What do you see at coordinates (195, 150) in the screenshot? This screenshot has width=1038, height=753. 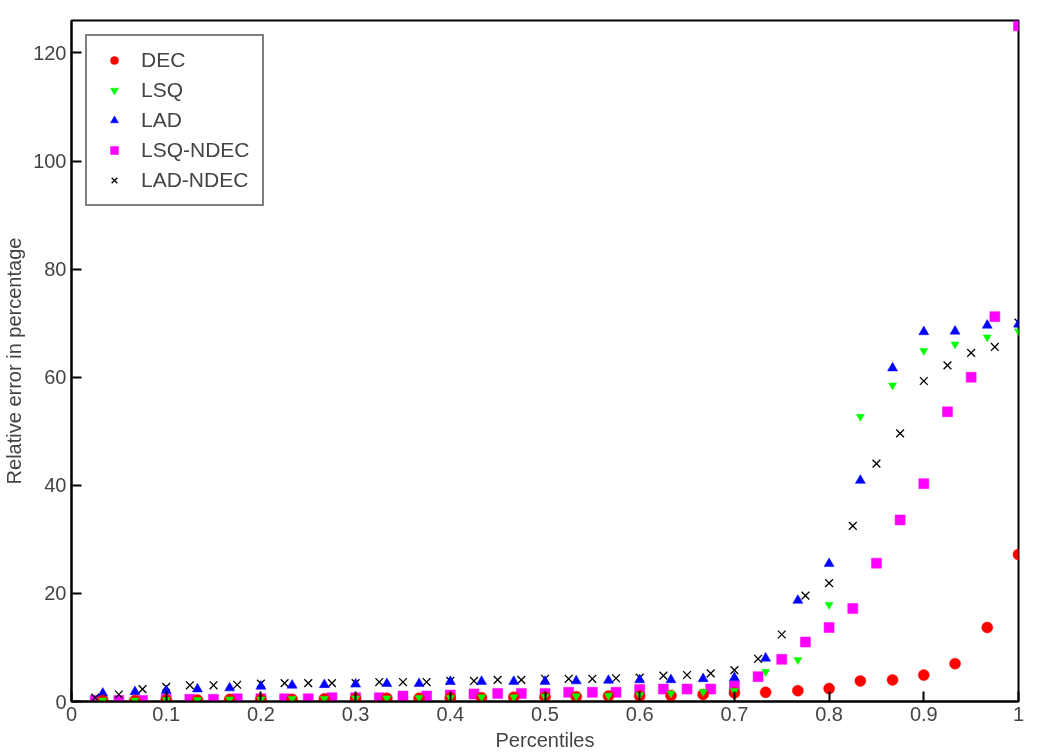 I see `legend-label: LSQ-NDEC` at bounding box center [195, 150].